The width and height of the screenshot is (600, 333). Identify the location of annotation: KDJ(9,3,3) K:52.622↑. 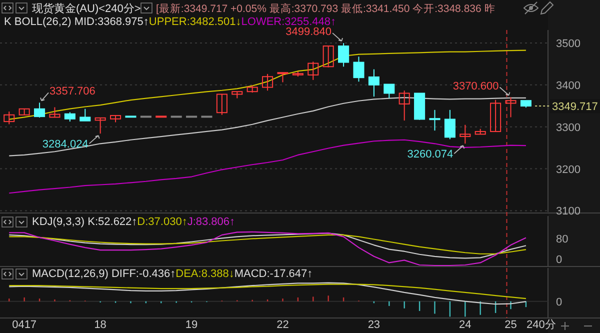
(85, 222).